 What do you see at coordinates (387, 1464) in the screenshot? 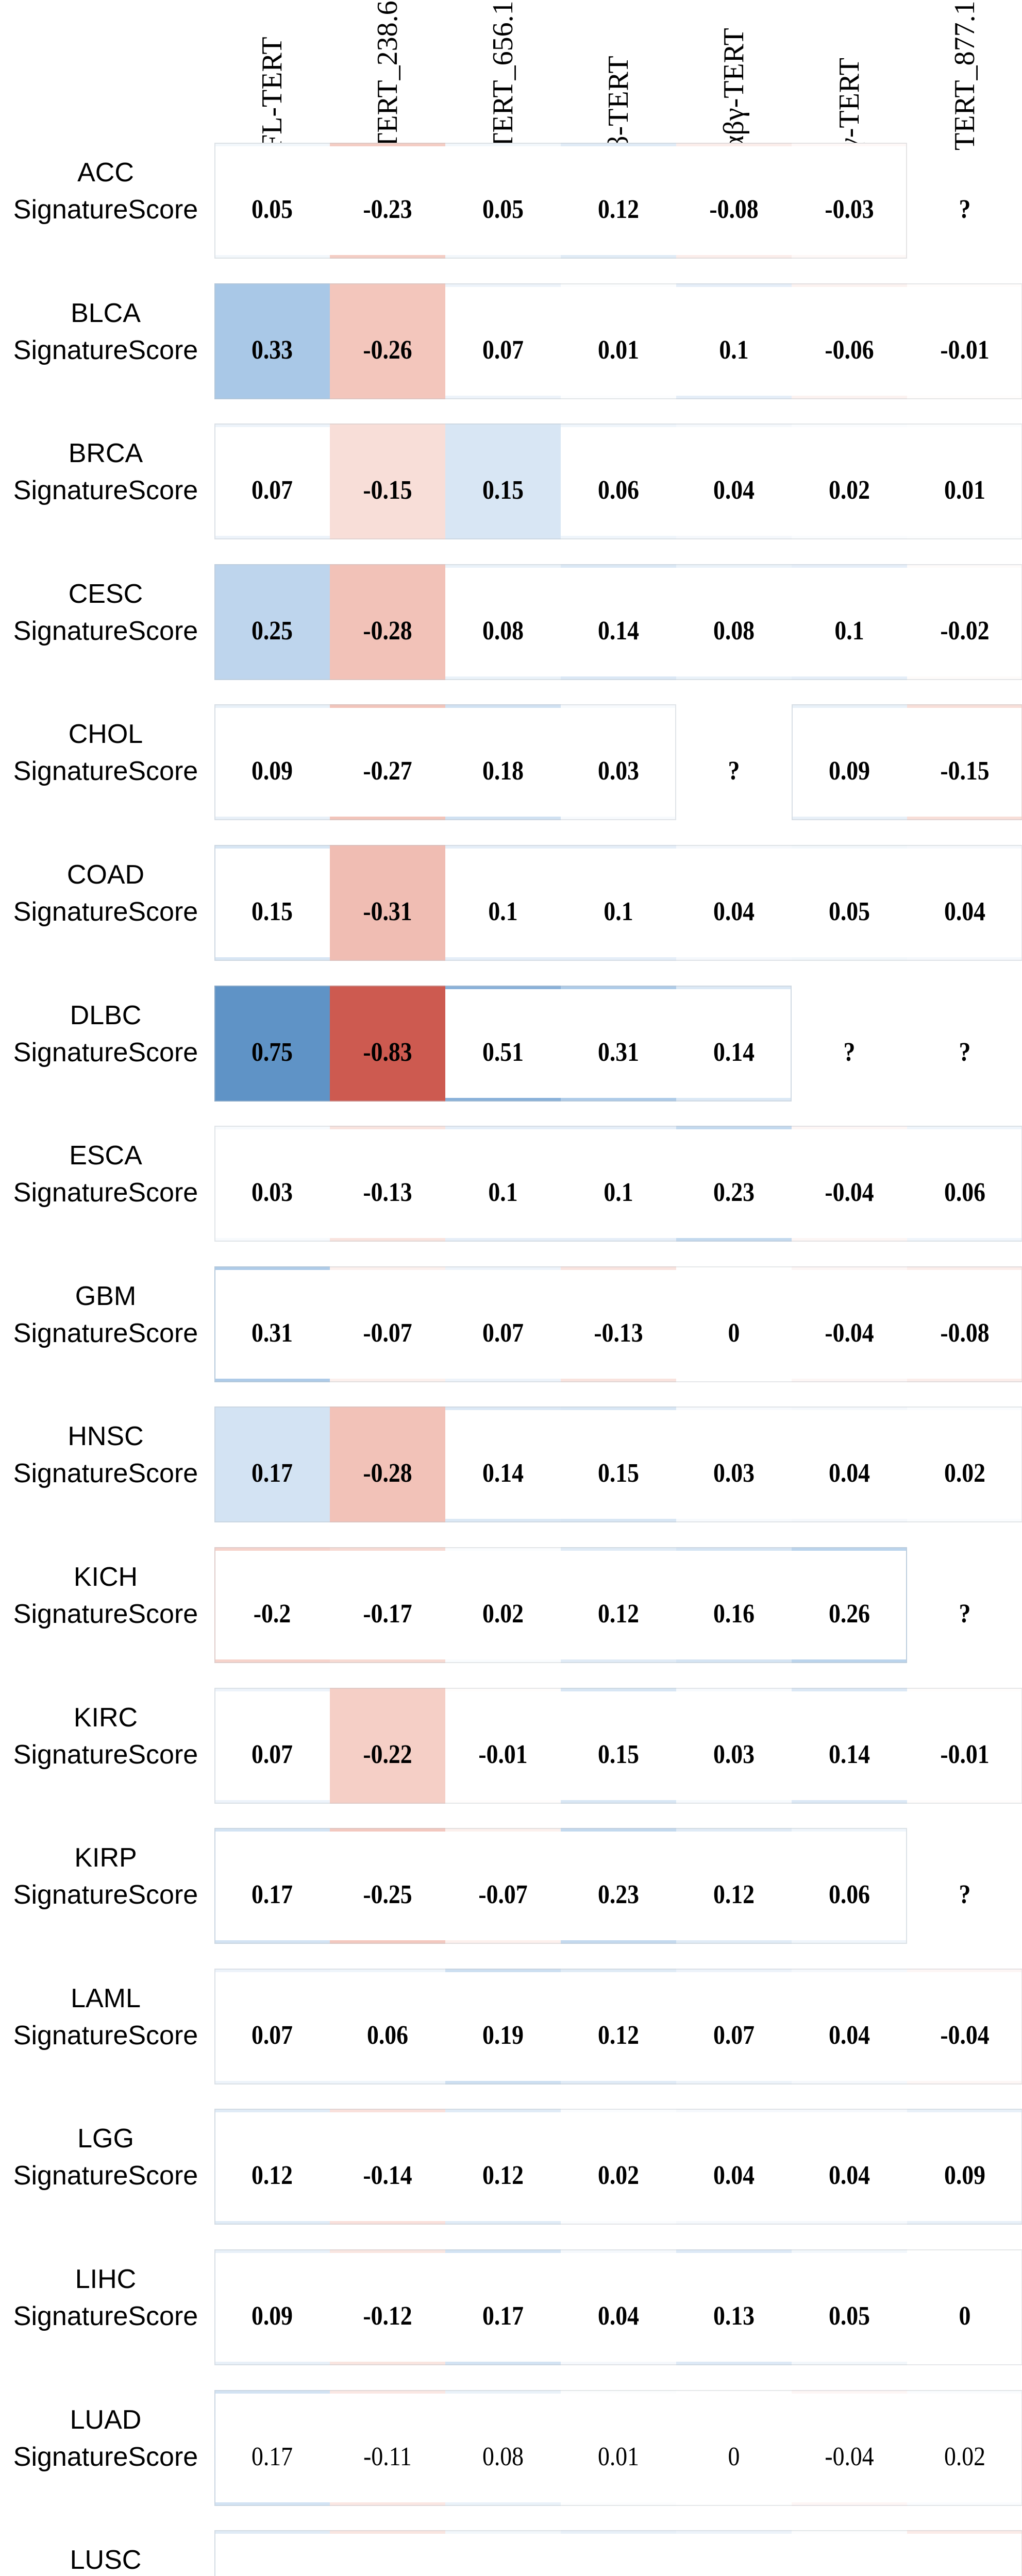
I see `cell-HNSC-TERT_238.6: -0.28` at bounding box center [387, 1464].